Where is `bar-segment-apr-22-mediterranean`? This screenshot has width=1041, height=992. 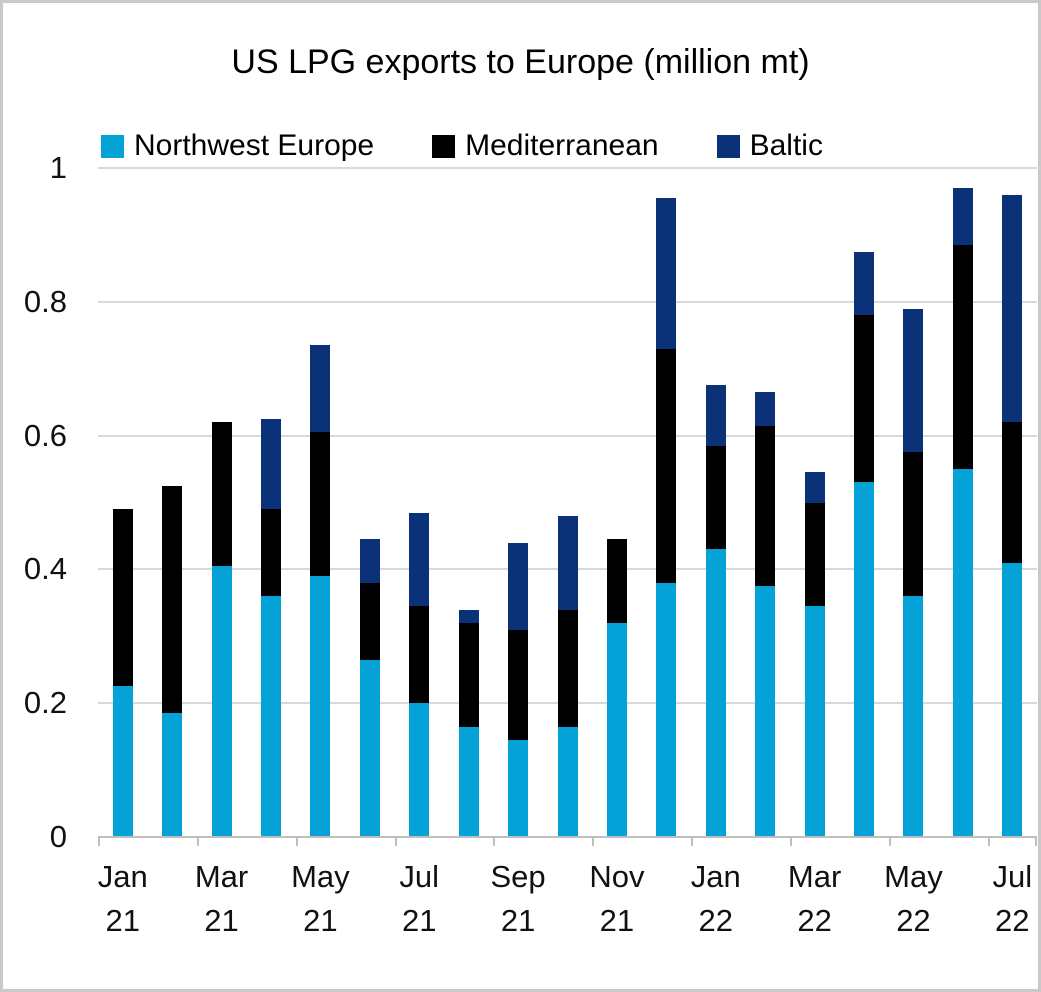 bar-segment-apr-22-mediterranean is located at coordinates (864, 399).